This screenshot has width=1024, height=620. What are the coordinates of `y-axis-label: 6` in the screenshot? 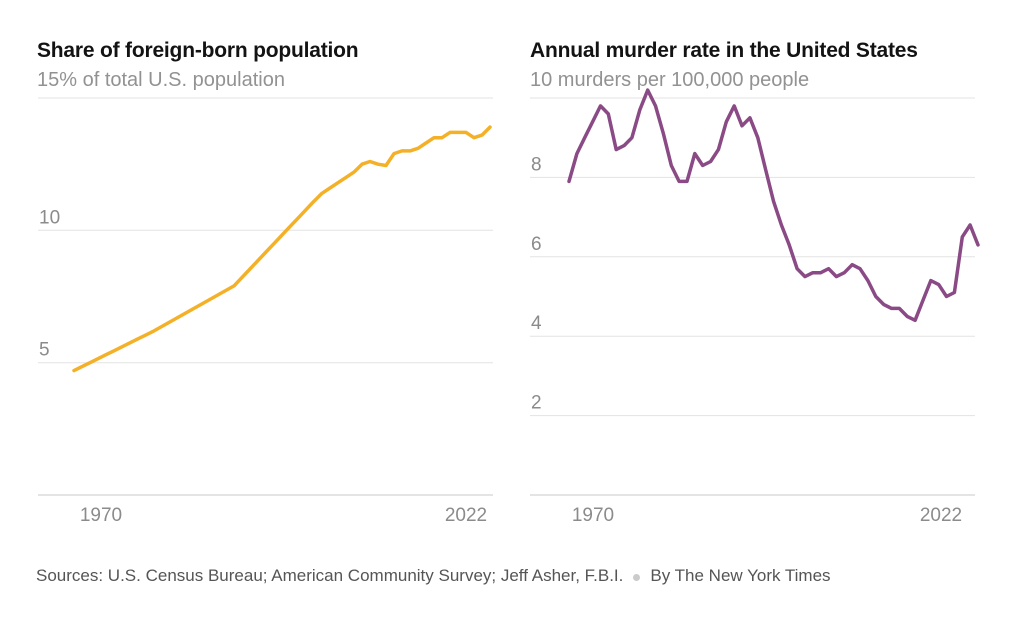 It's located at (536, 244).